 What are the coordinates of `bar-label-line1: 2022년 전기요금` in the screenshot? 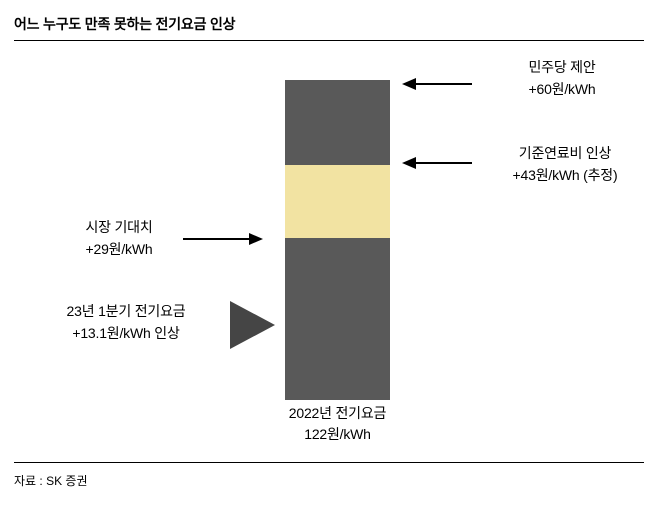 It's located at (337, 413).